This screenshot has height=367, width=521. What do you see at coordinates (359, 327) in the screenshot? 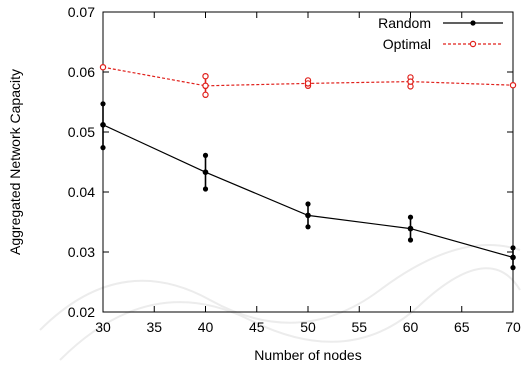
I see `x-tick-label: 55` at bounding box center [359, 327].